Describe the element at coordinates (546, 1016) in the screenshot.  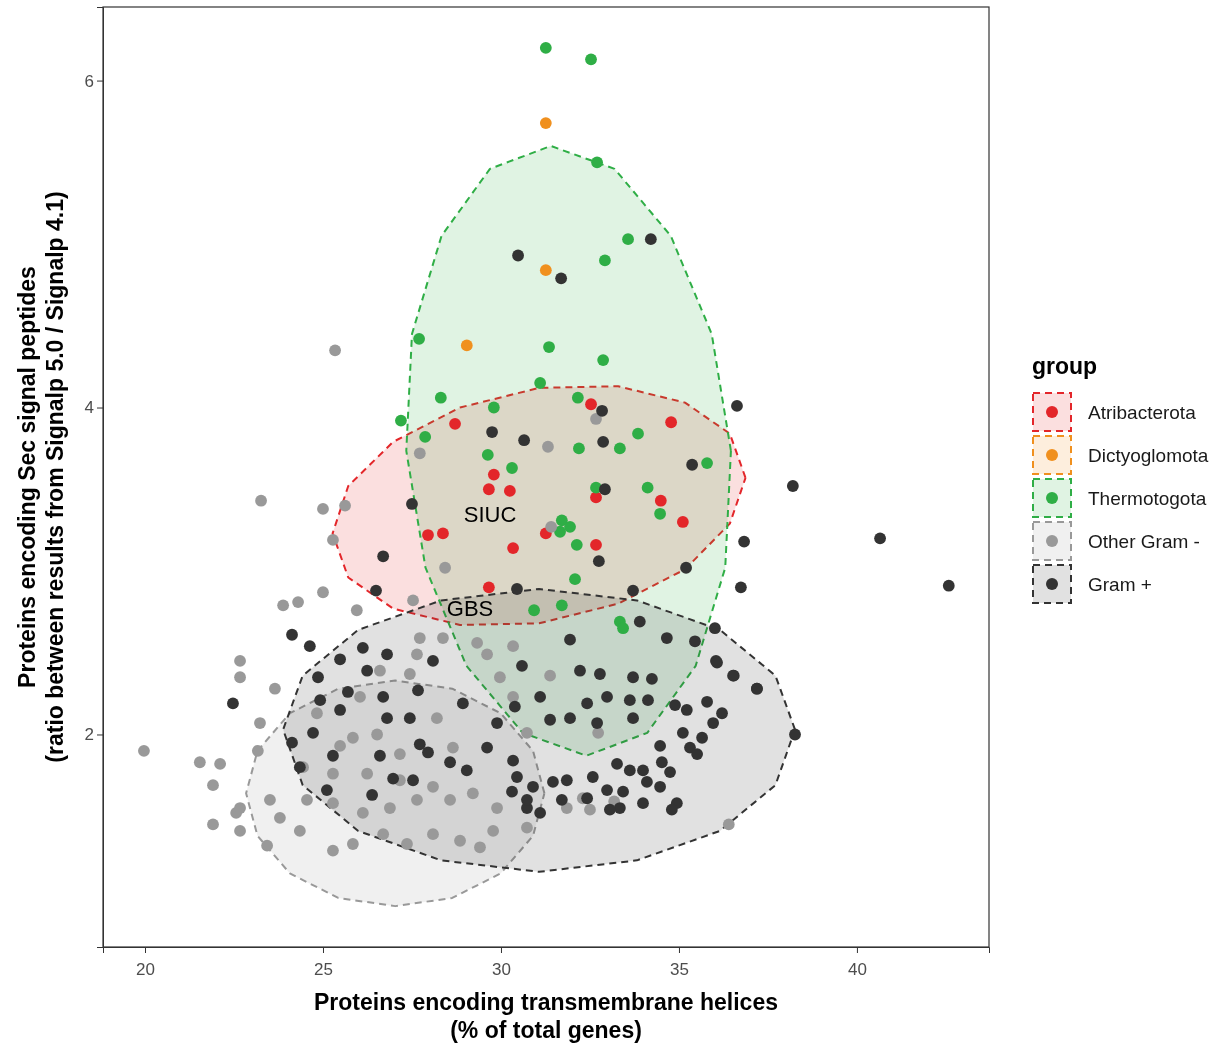
I see `x-axis-title: Proteins encoding transmembrane helices (% of total genes)` at that location.